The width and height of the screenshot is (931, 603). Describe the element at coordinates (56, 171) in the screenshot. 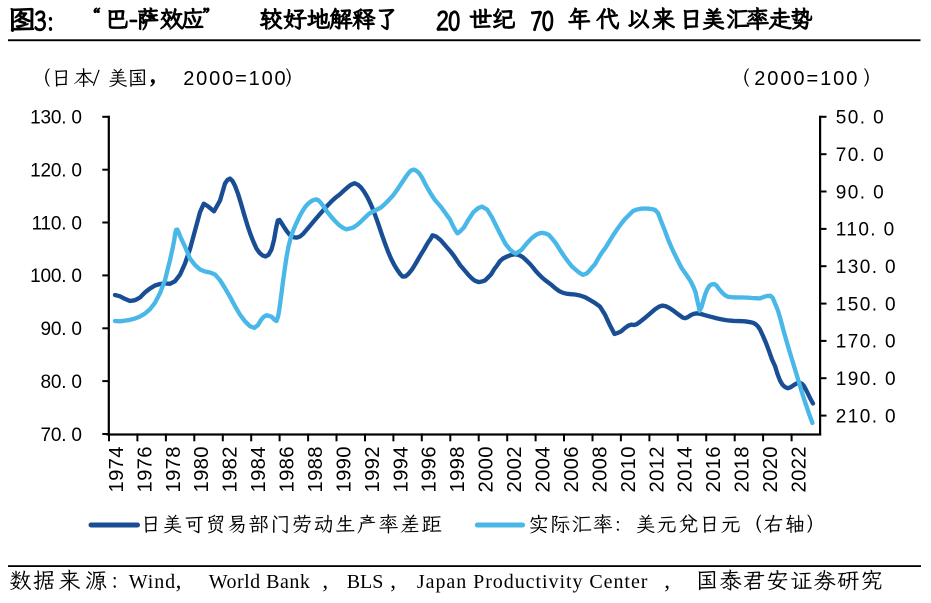

I see `svg-text: 120. 0` at that location.